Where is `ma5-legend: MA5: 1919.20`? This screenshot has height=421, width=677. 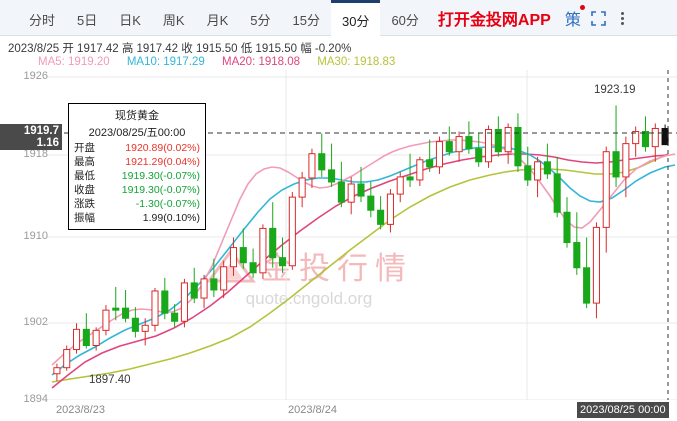 ma5-legend: MA5: 1919.20 is located at coordinates (74, 62).